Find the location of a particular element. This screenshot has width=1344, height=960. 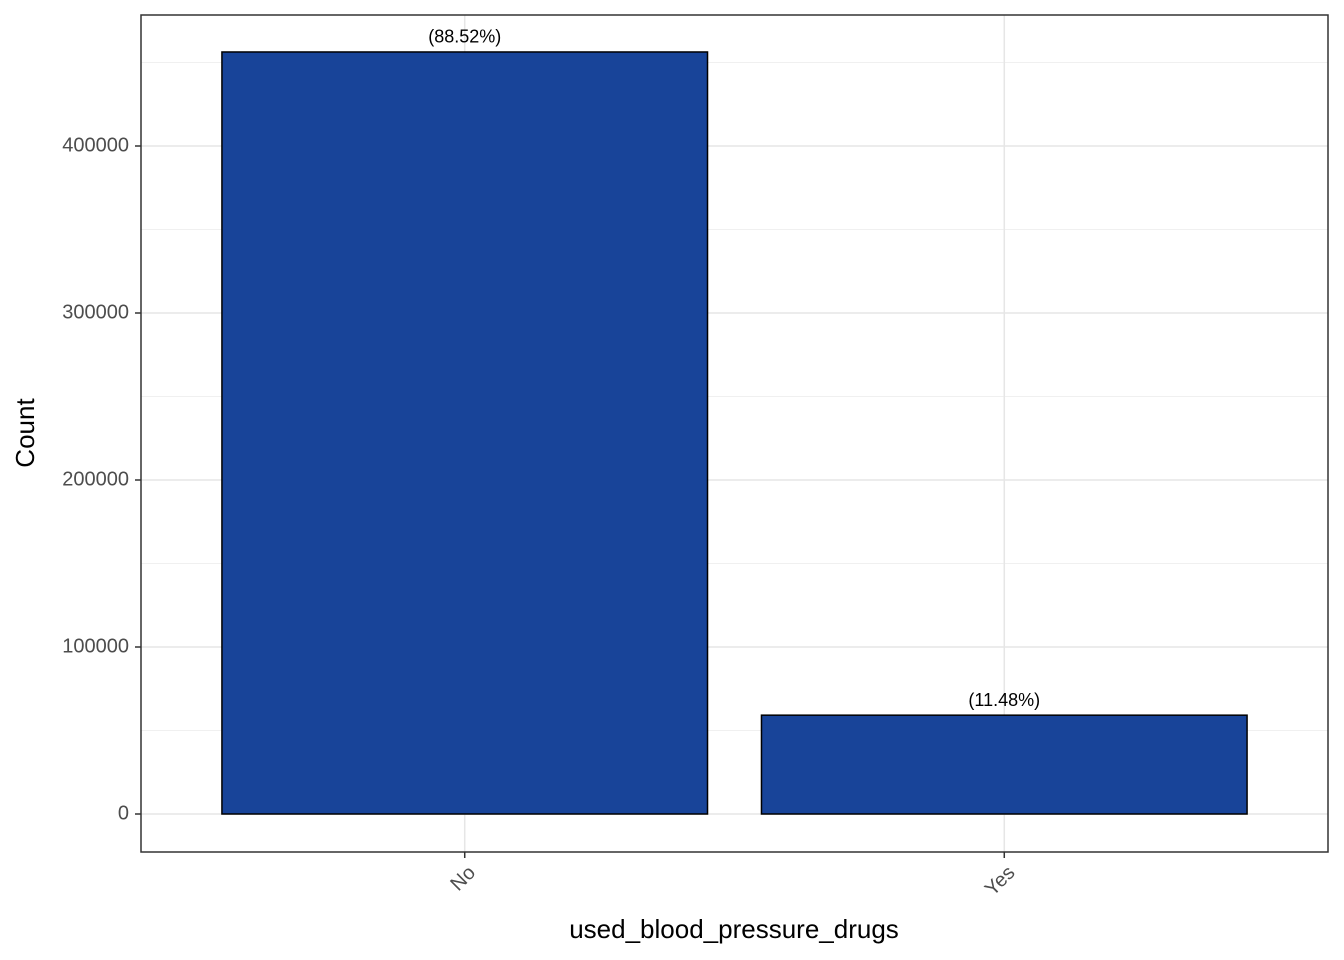

bar-label: (11.48%) is located at coordinates (1004, 700).